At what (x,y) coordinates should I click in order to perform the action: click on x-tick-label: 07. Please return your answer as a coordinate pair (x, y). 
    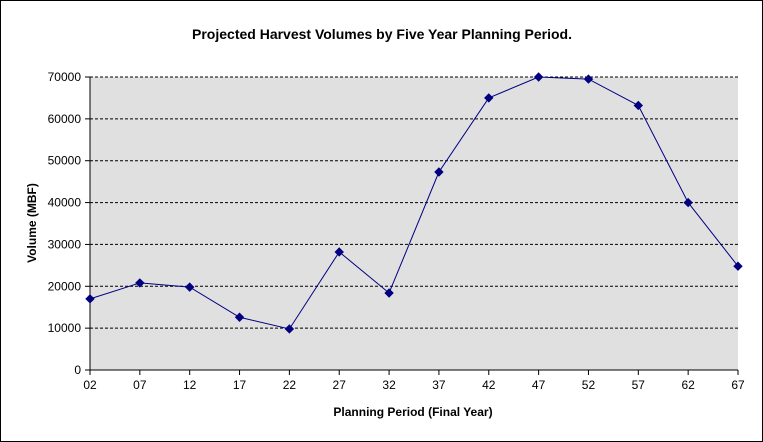
    Looking at the image, I should click on (140, 385).